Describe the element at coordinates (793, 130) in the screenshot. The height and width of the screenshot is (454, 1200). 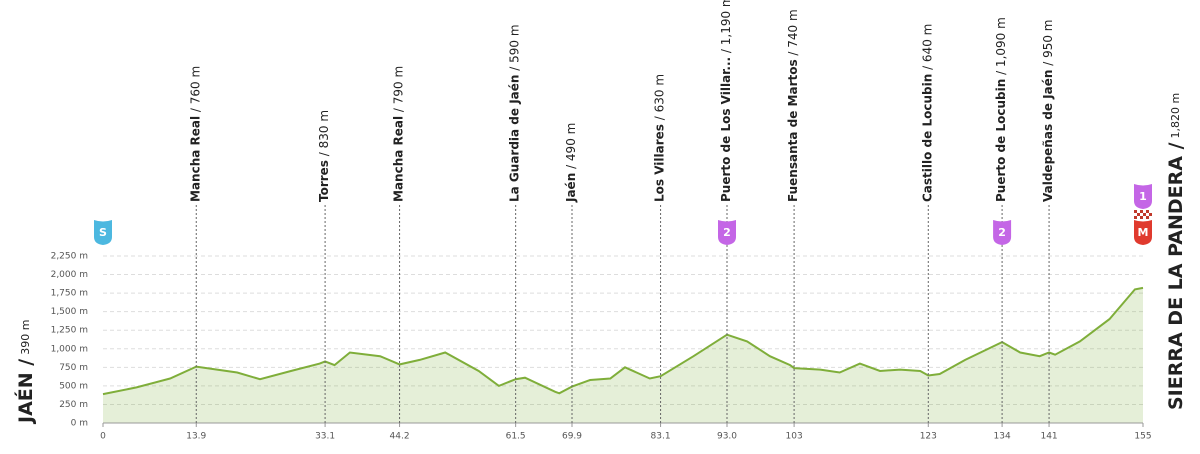
I see `waypoint-name: Fuensanta de Martos` at that location.